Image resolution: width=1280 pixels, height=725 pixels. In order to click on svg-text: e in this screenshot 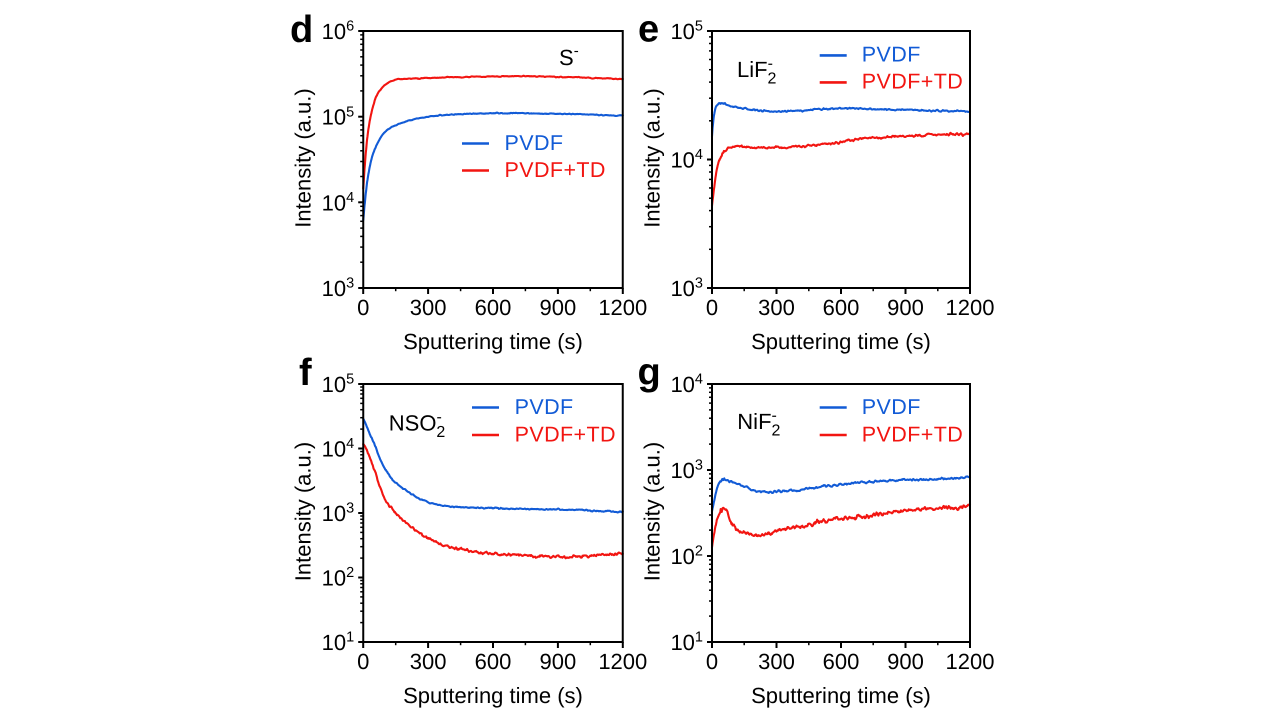, I will do `click(648, 30)`.